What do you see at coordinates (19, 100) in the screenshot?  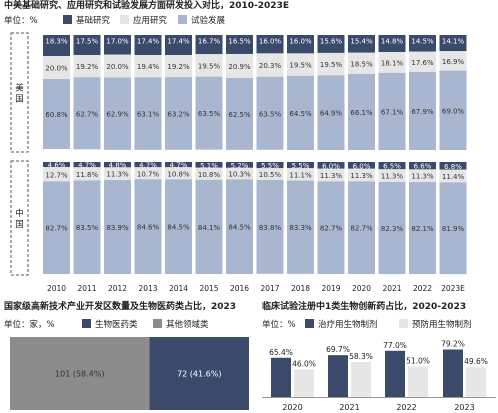 I see `panel-label-char: 国` at bounding box center [19, 100].